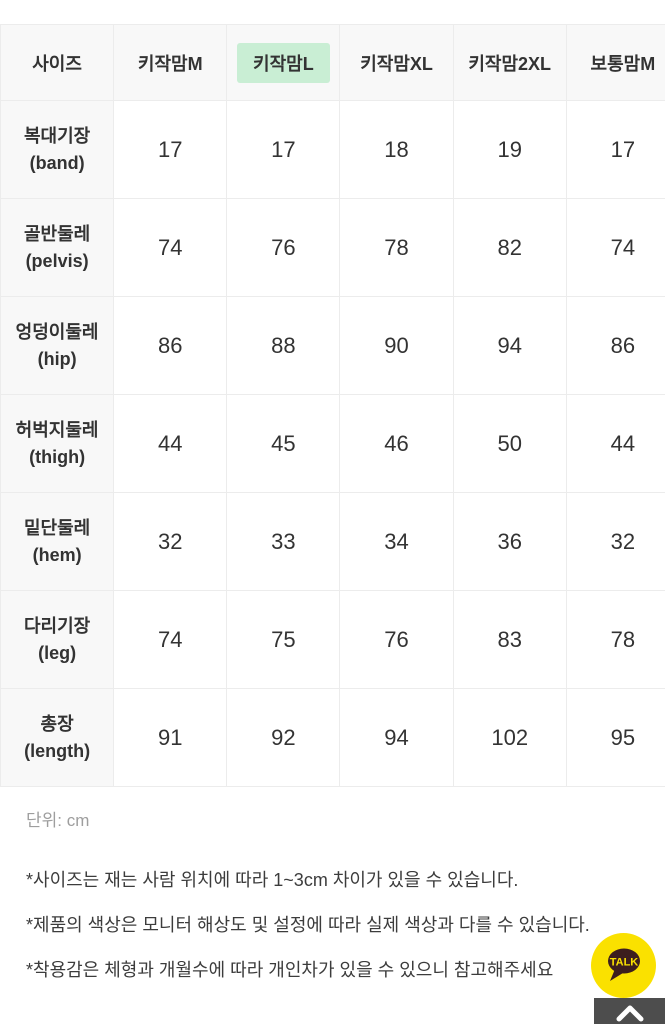  Describe the element at coordinates (615, 62) in the screenshot. I see `column-header: 보통맘M` at that location.